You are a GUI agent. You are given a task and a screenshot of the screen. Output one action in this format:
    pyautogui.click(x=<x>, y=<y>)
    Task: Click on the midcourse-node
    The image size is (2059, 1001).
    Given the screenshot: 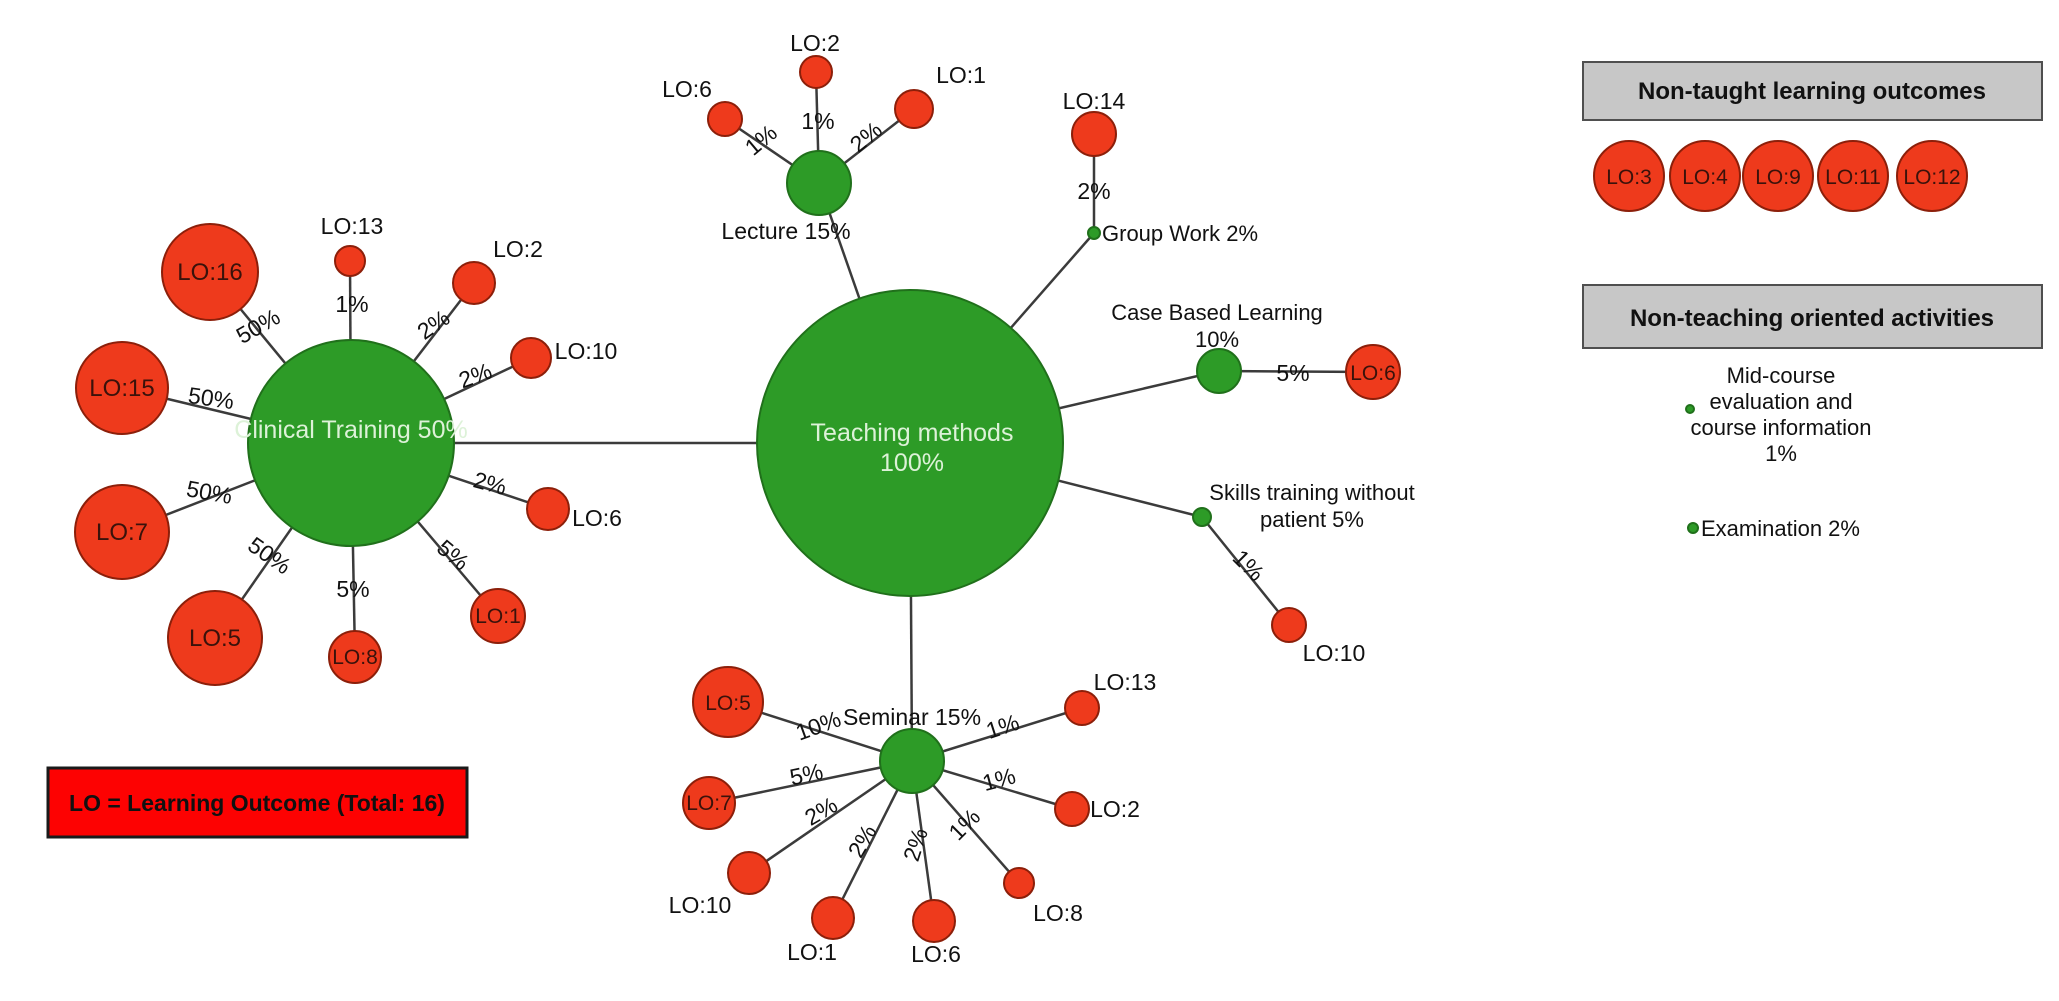 What is the action you would take?
    pyautogui.click(x=1690, y=409)
    